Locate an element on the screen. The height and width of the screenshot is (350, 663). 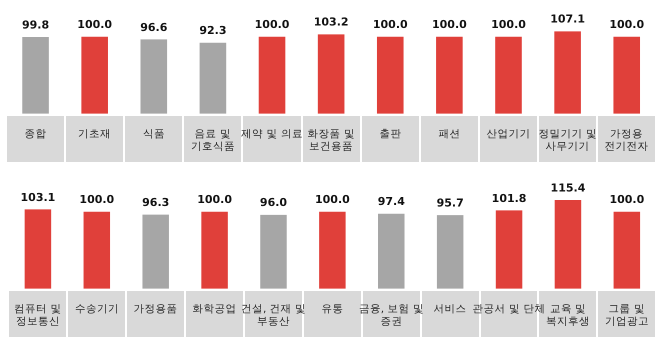
x-tick-label: 건설, 건재 및 부동산 is located at coordinates (273, 315).